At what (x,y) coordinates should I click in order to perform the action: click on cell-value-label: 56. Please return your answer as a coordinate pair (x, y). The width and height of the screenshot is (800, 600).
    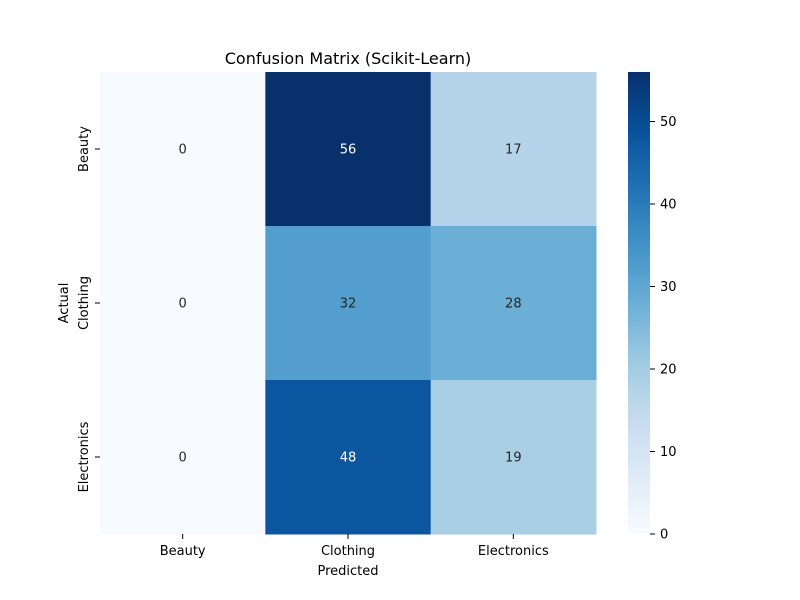
    Looking at the image, I should click on (348, 150).